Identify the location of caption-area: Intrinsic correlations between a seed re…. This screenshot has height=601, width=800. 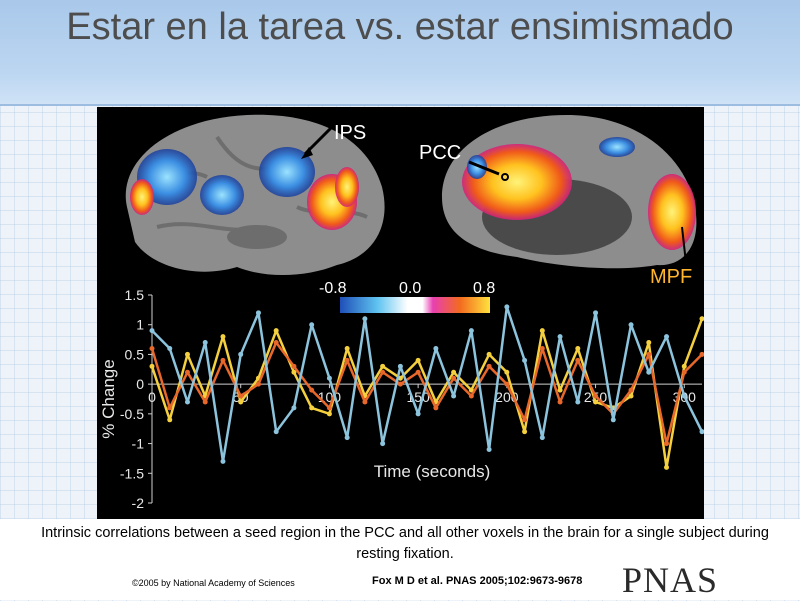
(400, 559).